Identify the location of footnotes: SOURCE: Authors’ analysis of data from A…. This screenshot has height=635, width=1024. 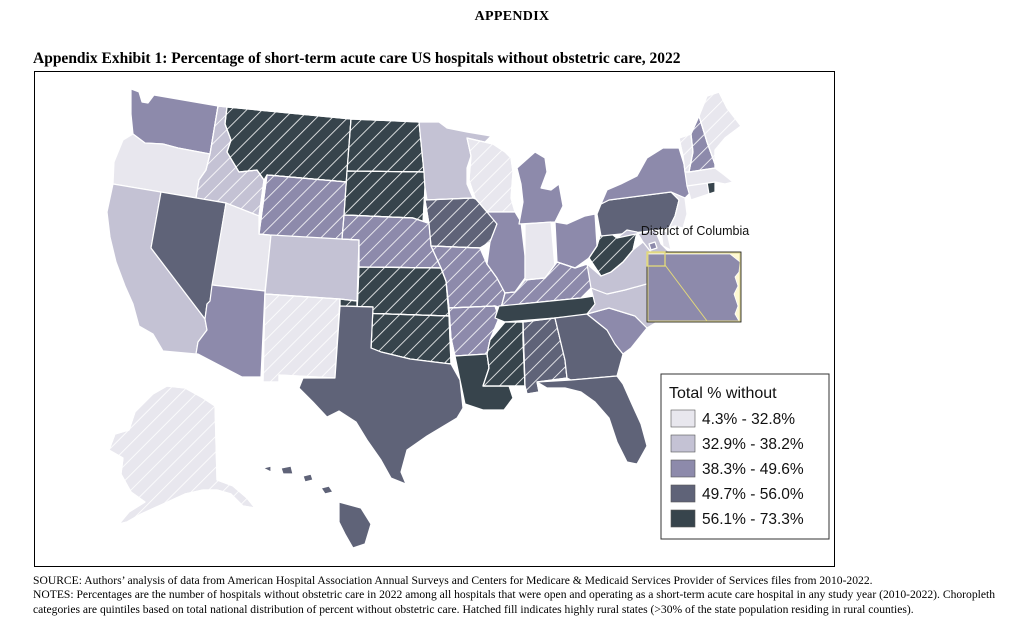
(525, 595).